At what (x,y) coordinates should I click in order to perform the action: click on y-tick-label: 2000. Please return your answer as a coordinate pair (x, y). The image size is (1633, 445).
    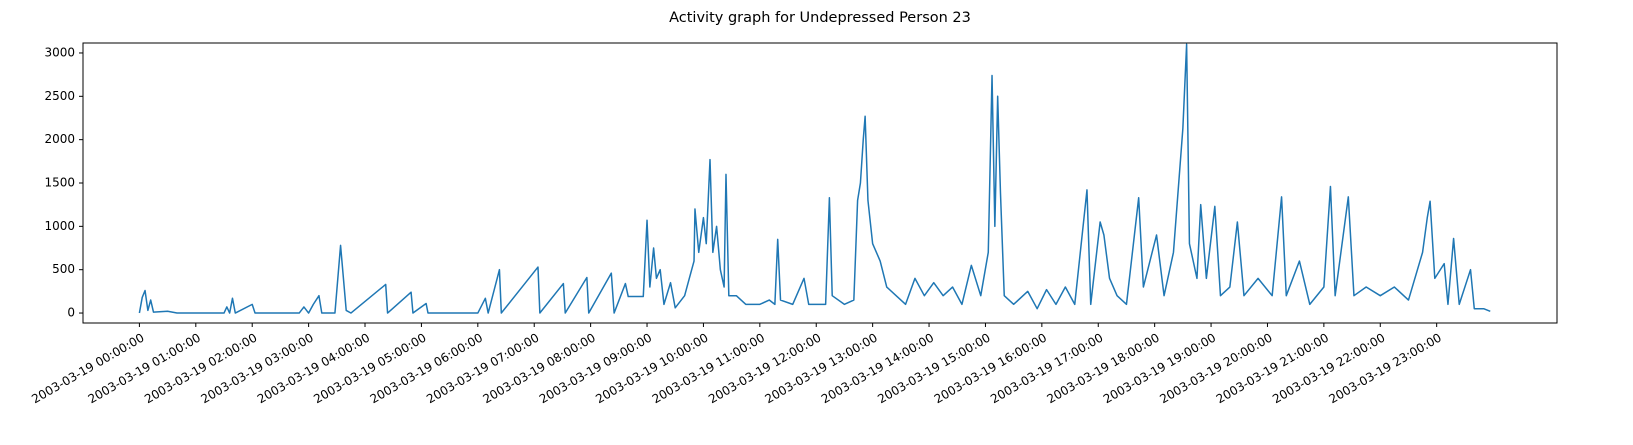
    Looking at the image, I should click on (59, 139).